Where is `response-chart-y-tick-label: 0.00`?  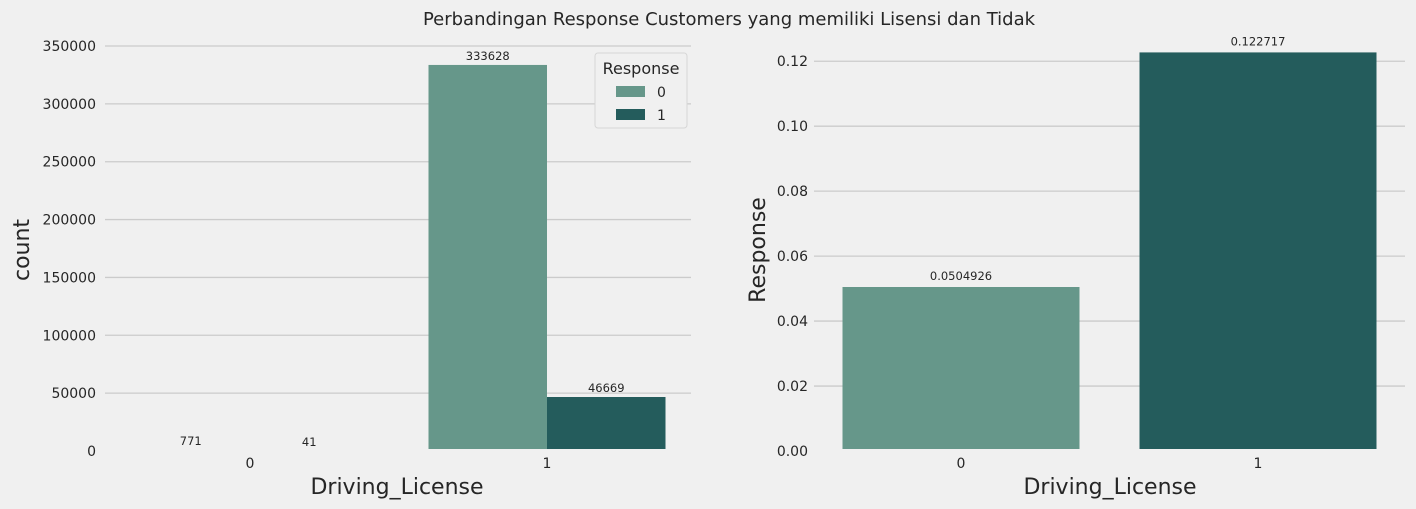 response-chart-y-tick-label: 0.00 is located at coordinates (792, 452).